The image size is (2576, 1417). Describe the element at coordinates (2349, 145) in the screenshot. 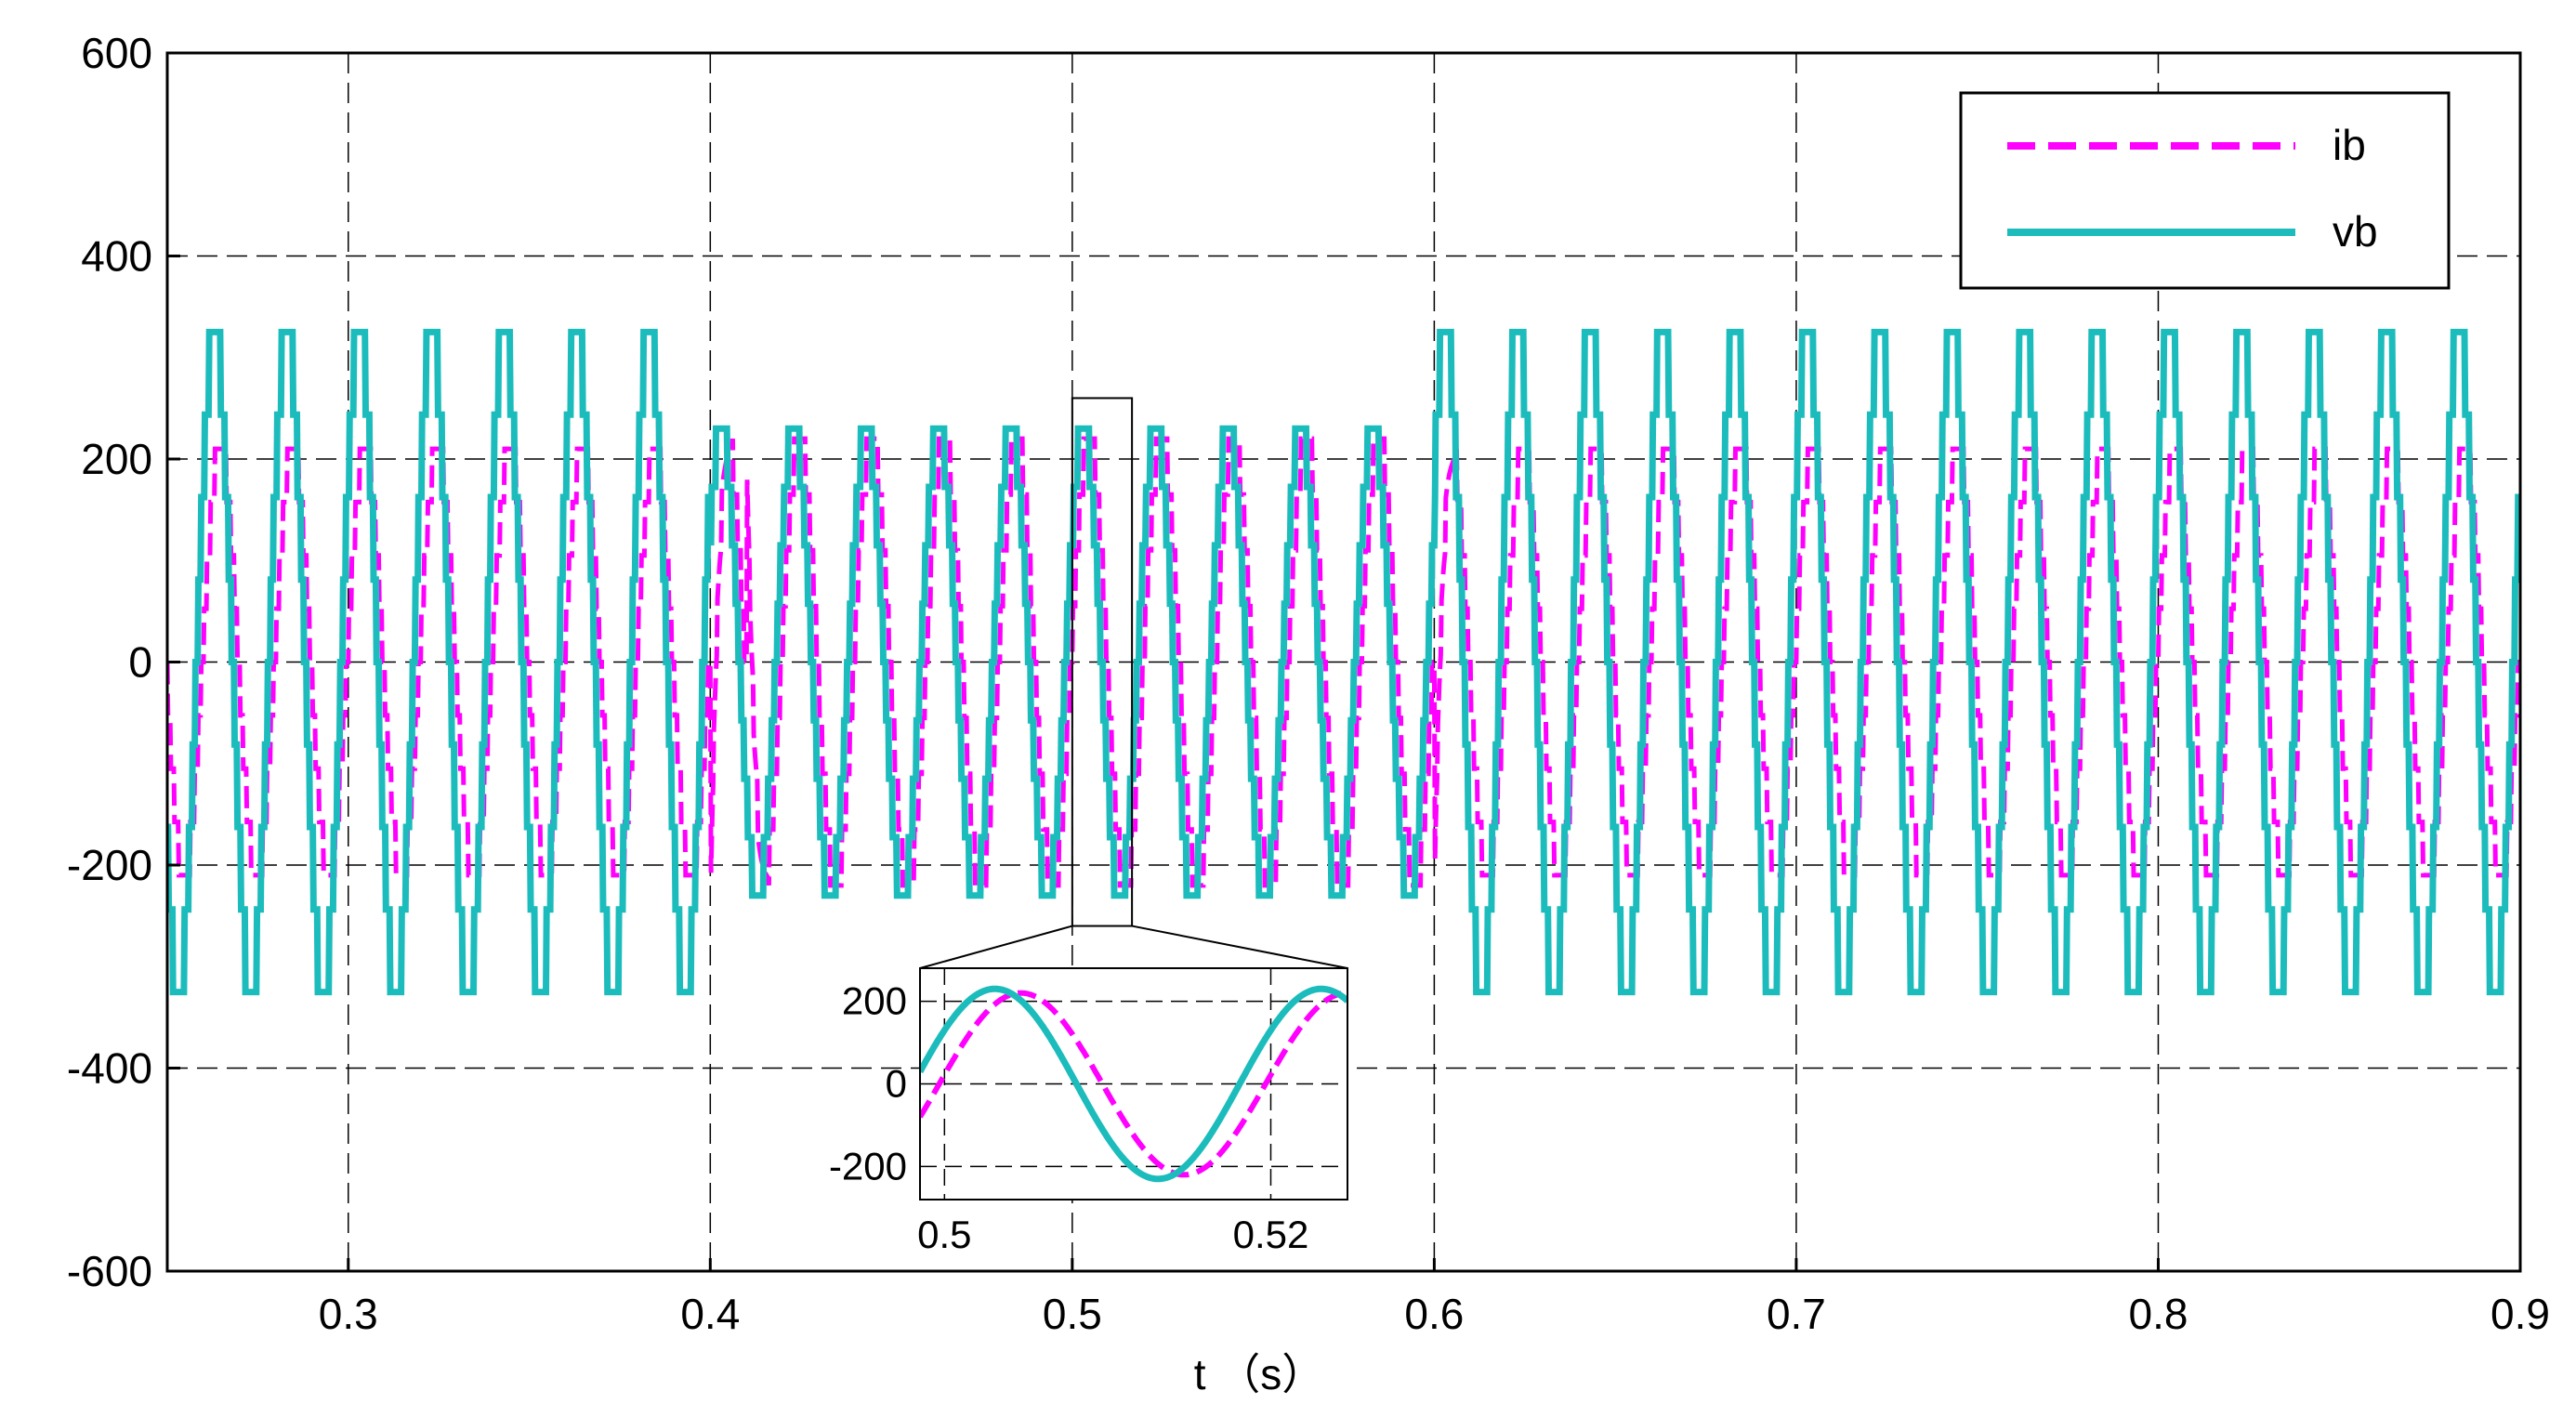

I see `legend-label-ib: ib` at that location.